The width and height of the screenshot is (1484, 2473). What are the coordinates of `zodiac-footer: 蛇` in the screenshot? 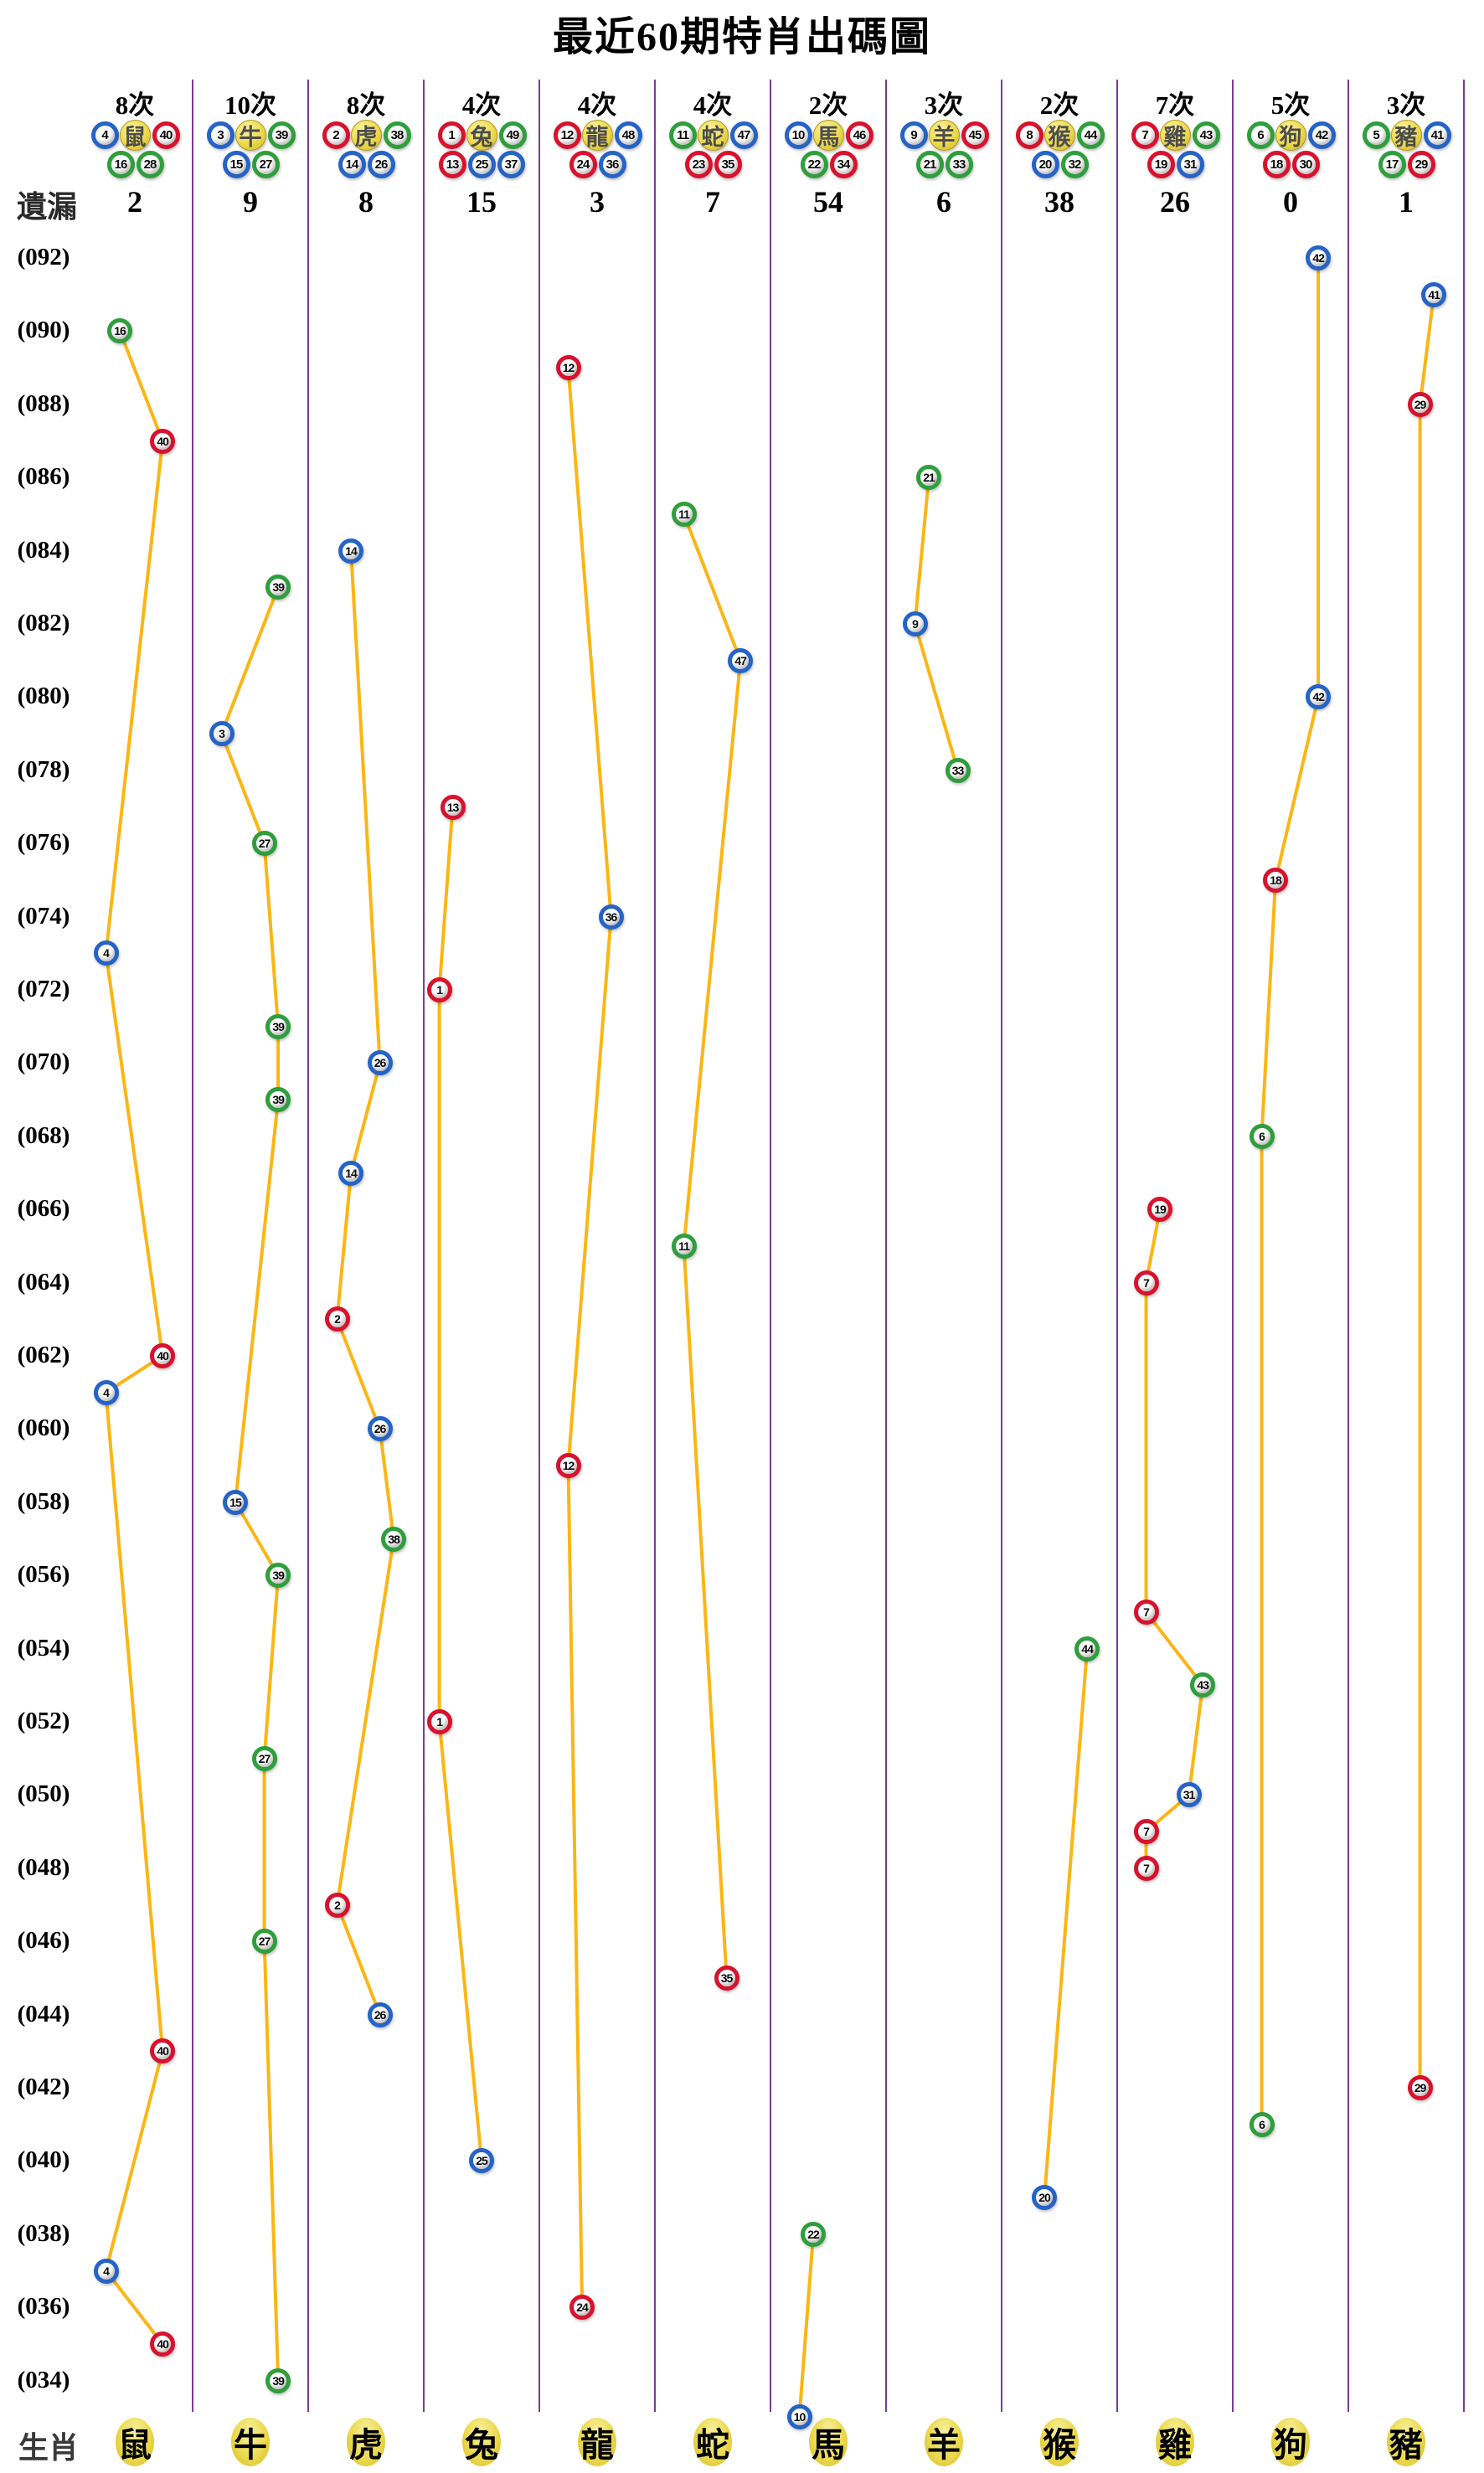 It's located at (712, 2442).